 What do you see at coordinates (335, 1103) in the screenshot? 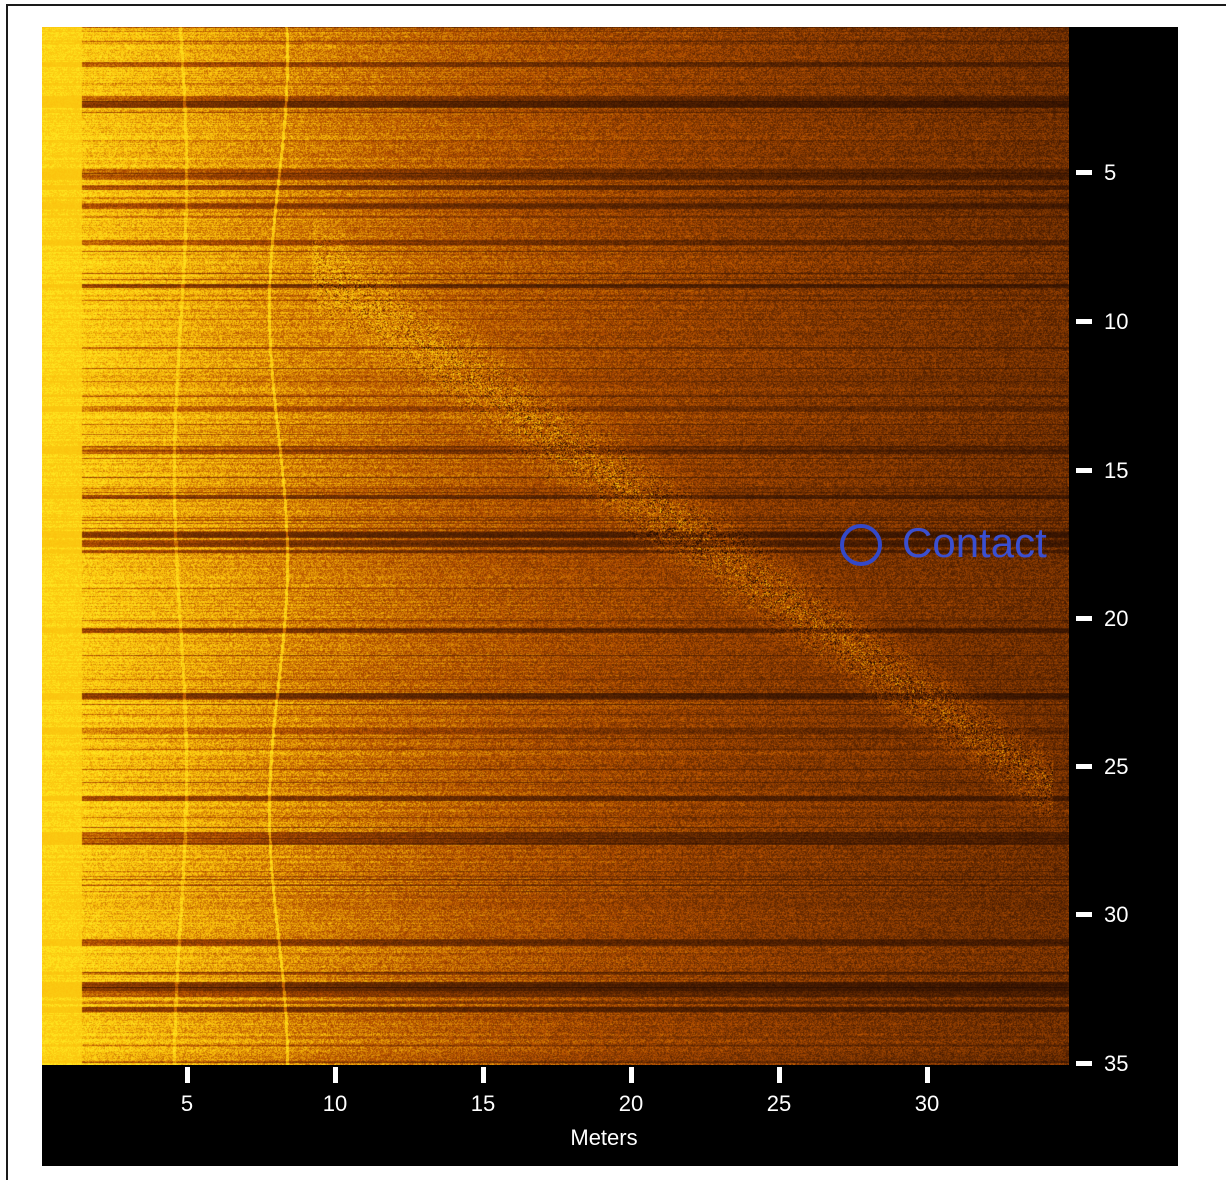
I see `x-tick-label: 10` at bounding box center [335, 1103].